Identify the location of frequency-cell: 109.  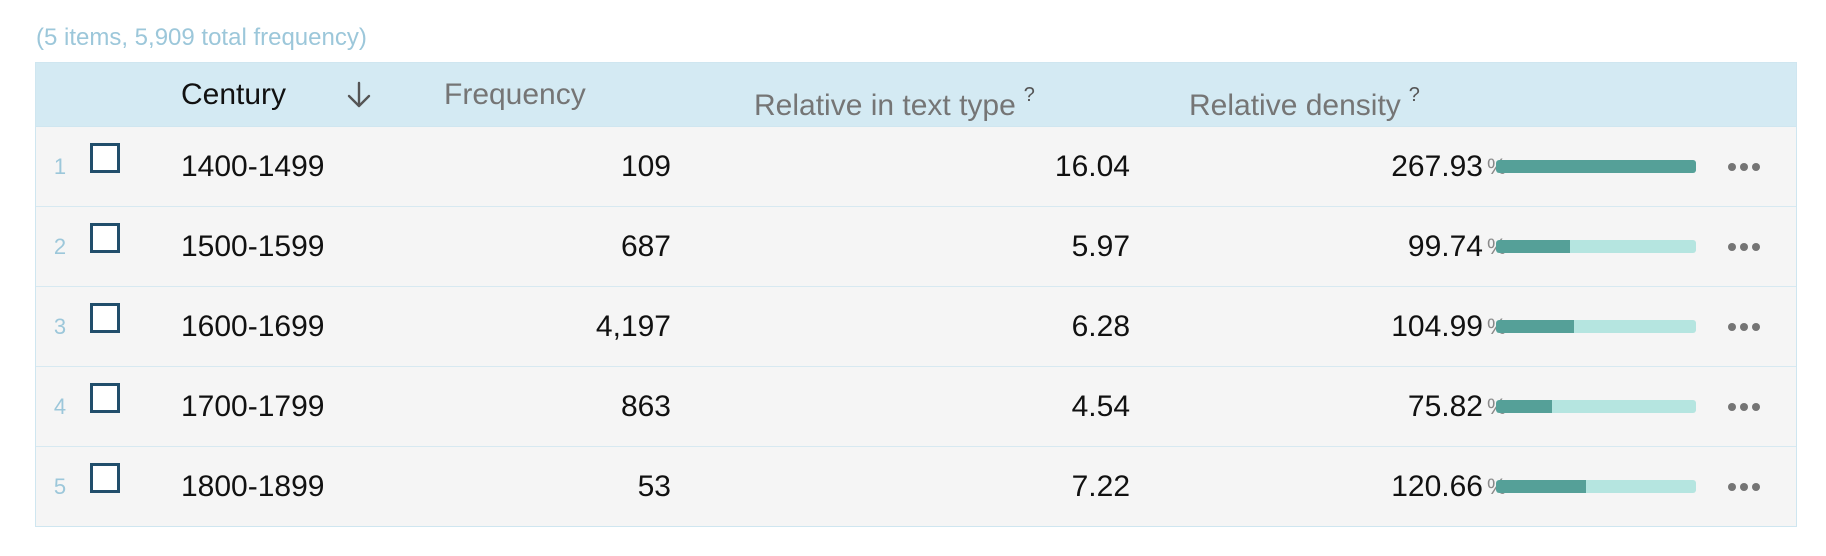
(645, 166).